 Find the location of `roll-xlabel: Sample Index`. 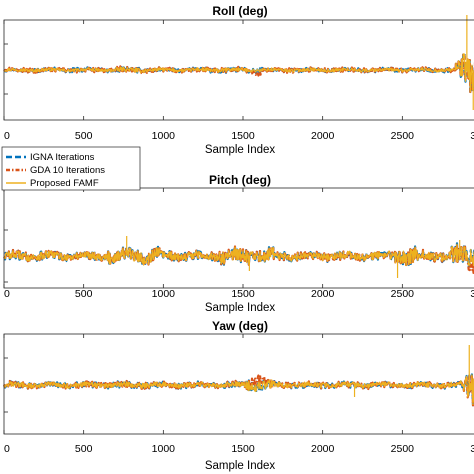

roll-xlabel: Sample Index is located at coordinates (240, 150).